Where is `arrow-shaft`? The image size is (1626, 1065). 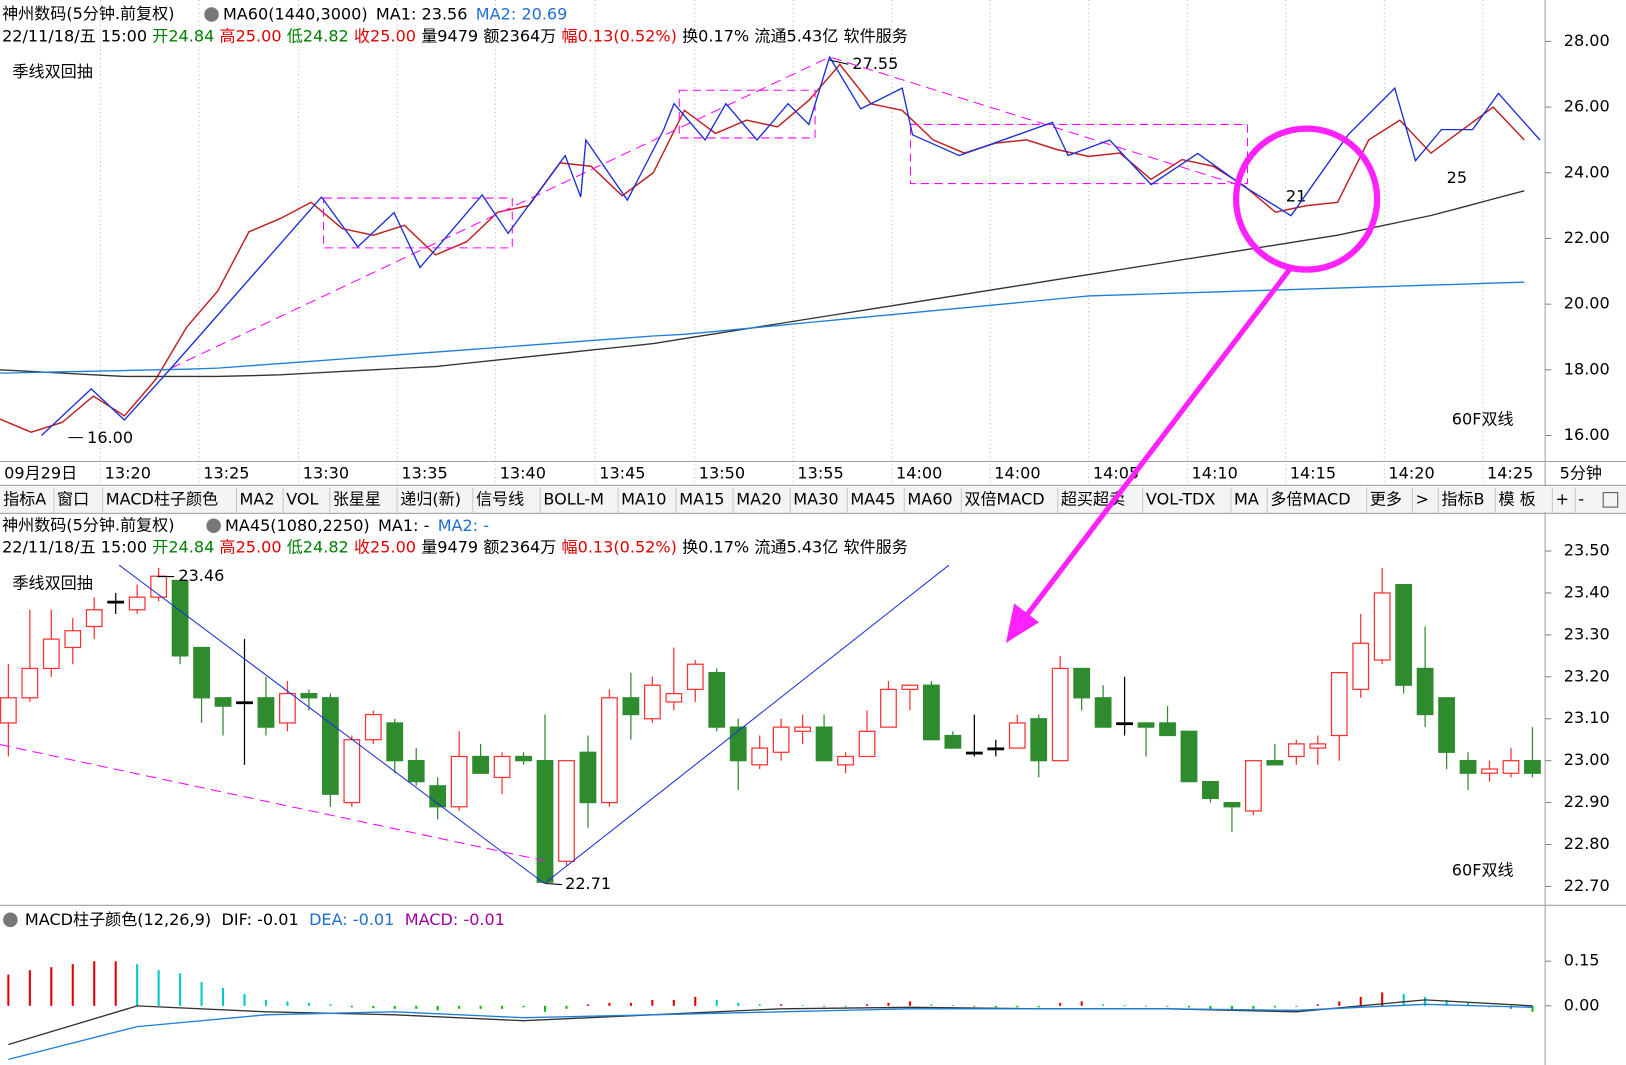 arrow-shaft is located at coordinates (1156, 444).